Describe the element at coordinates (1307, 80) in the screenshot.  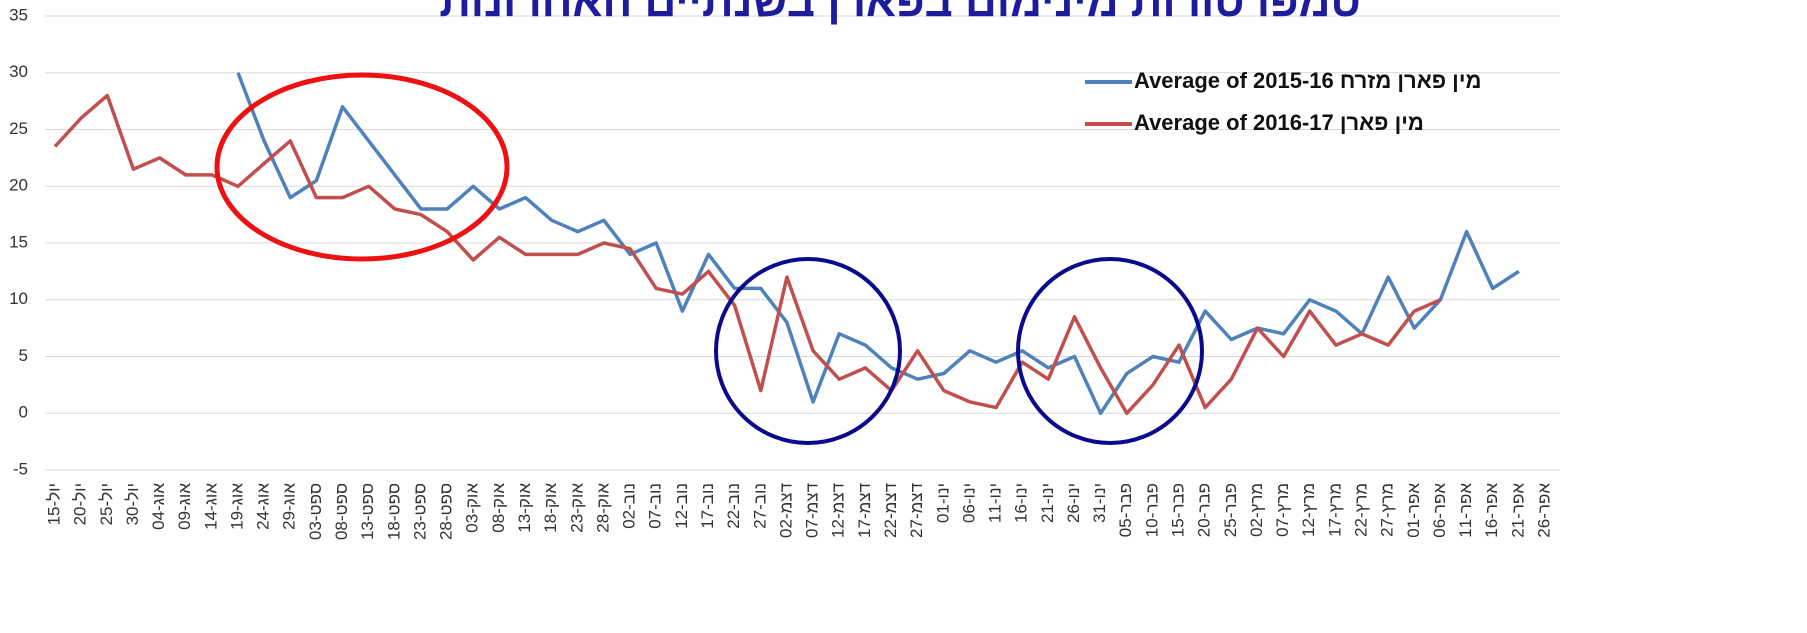
I see `legend-label: Average of 2015-16 מין פארן מזרח` at that location.